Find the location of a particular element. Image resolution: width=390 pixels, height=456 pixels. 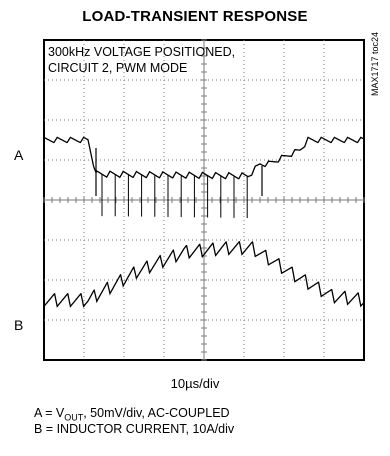

time-scale-label: 10µs/div is located at coordinates (195, 383).